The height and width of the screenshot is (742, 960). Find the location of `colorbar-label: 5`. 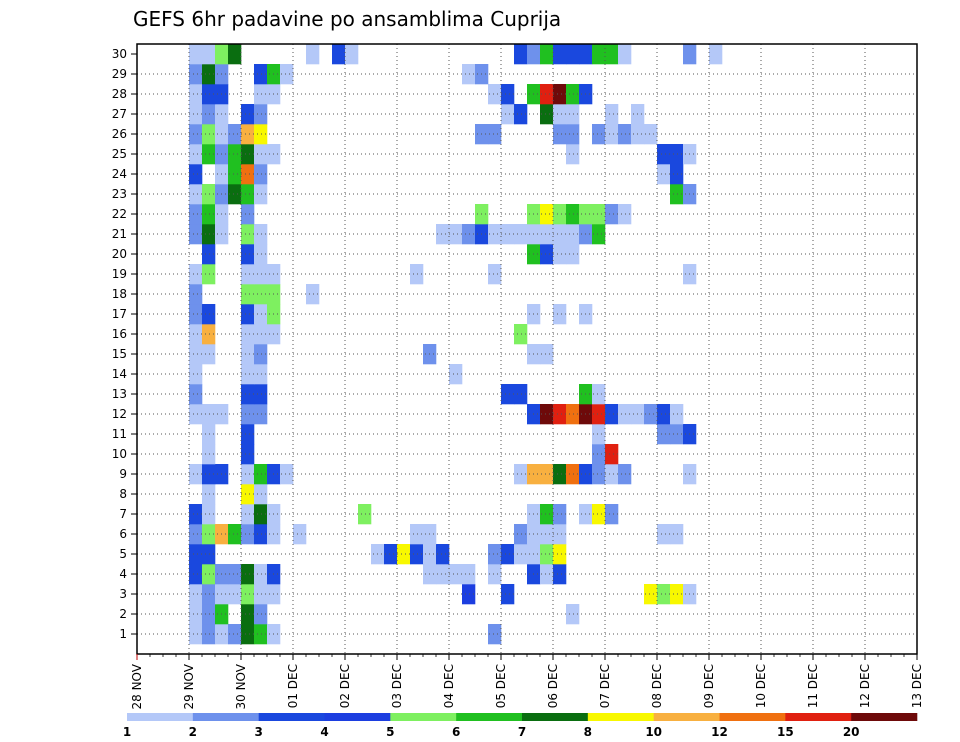

colorbar-label: 5 is located at coordinates (390, 732).